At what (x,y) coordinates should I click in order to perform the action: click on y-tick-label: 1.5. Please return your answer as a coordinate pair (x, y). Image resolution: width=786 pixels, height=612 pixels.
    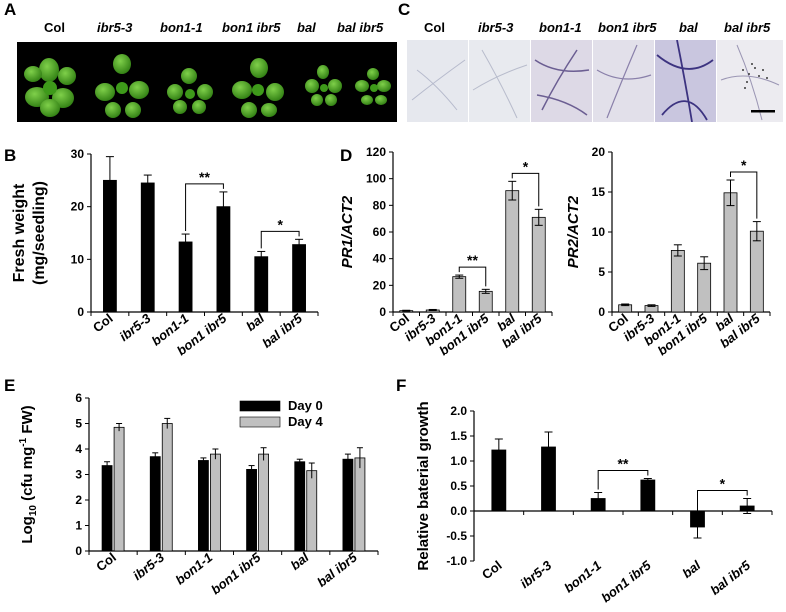
    Looking at the image, I should click on (458, 436).